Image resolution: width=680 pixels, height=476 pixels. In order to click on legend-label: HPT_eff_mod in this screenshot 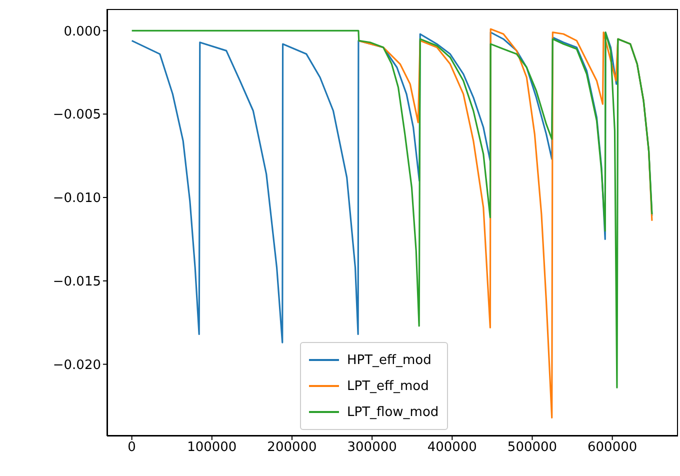, I will do `click(389, 360)`.